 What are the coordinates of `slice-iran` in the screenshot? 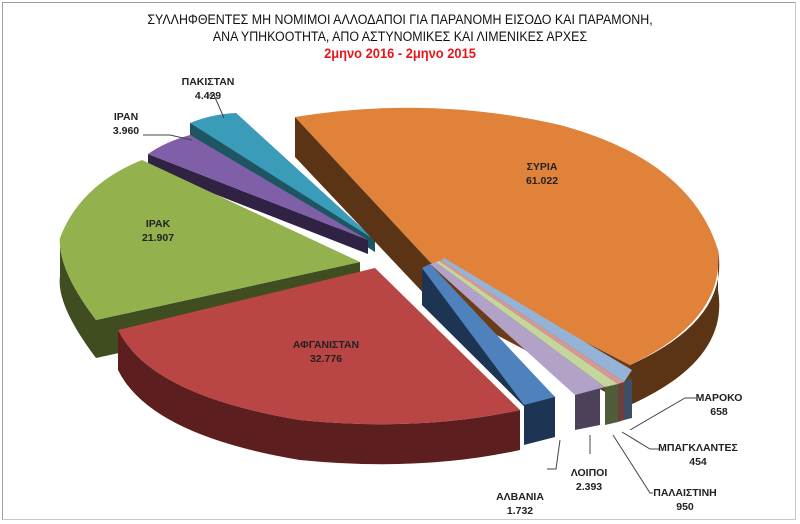 It's located at (258, 194).